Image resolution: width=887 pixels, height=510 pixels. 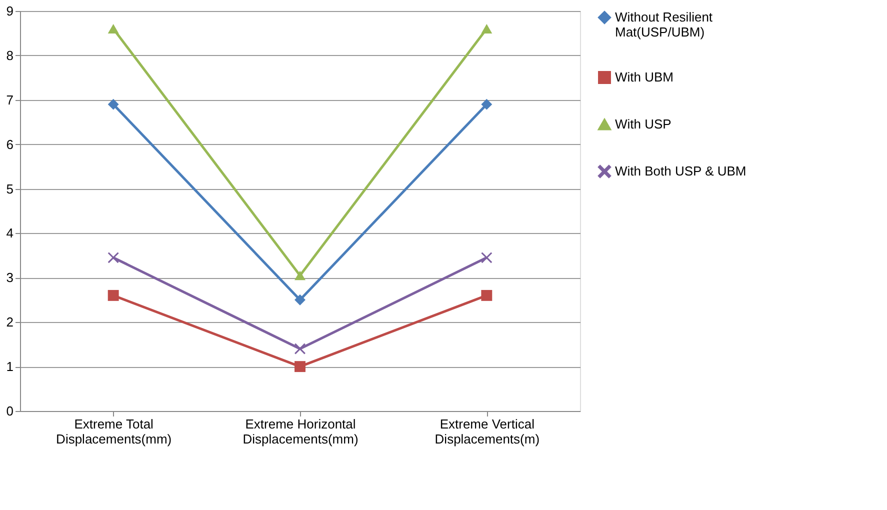 I want to click on y-tick-label: 7, so click(x=10, y=100).